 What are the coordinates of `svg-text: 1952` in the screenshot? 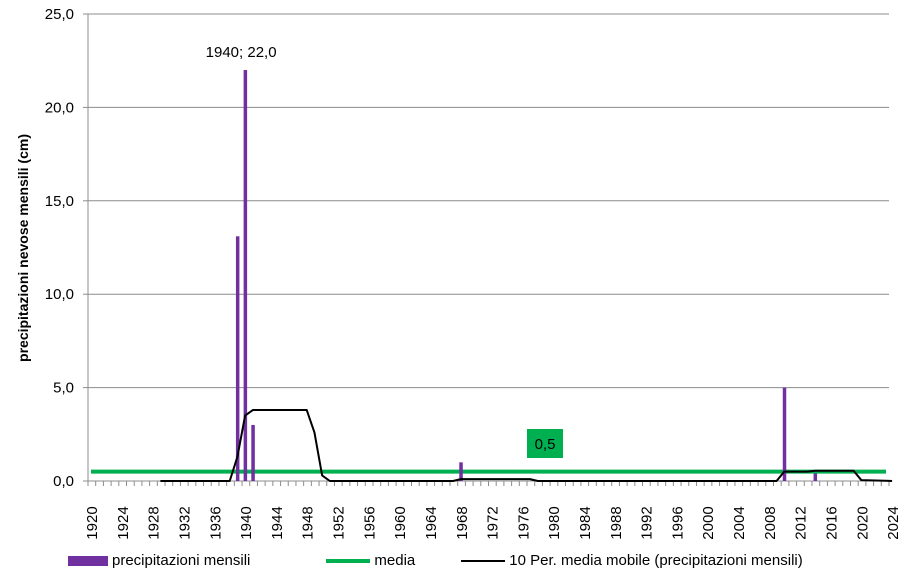 It's located at (339, 522).